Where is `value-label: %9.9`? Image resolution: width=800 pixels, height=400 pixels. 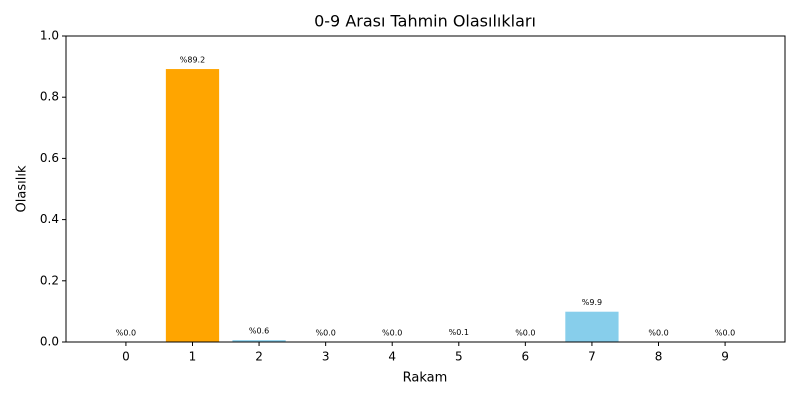 value-label: %9.9 is located at coordinates (592, 302).